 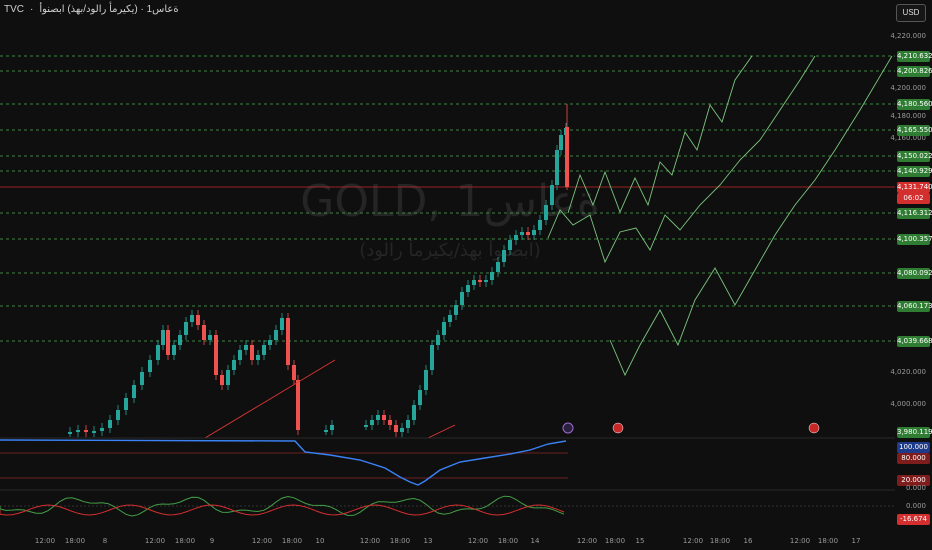 I want to click on price-level-label: 4,100.357, so click(x=914, y=239).